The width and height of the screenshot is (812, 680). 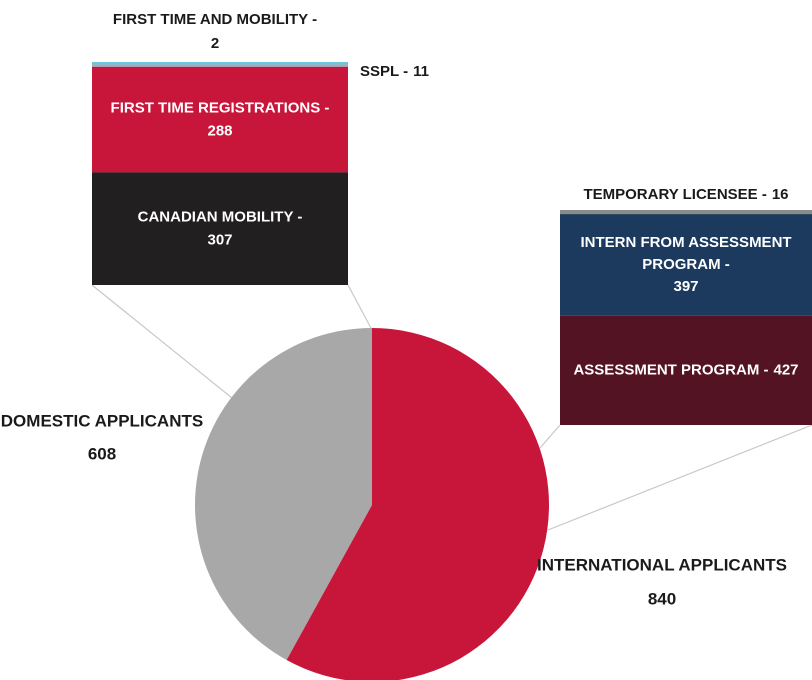 What do you see at coordinates (220, 217) in the screenshot?
I see `segment-label: CANADIAN MOBILITY -` at bounding box center [220, 217].